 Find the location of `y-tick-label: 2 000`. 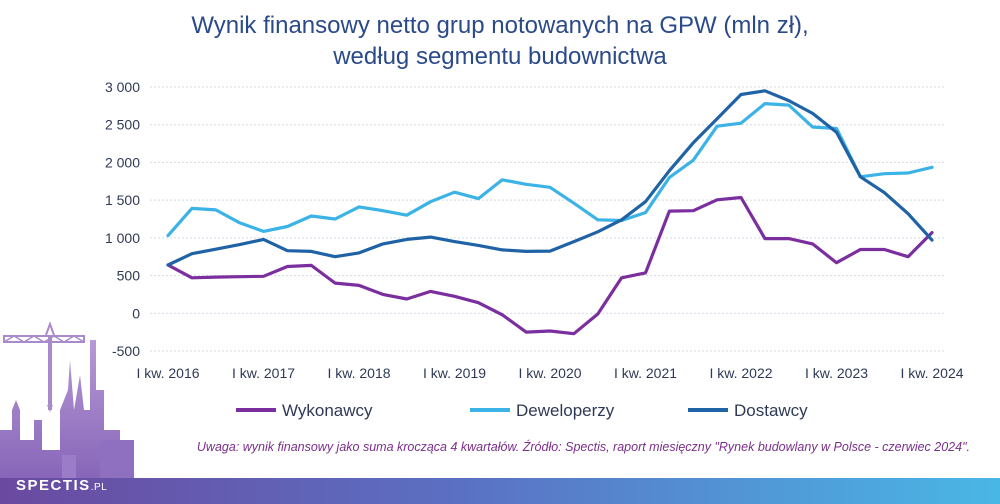

y-tick-label: 2 000 is located at coordinates (122, 162).